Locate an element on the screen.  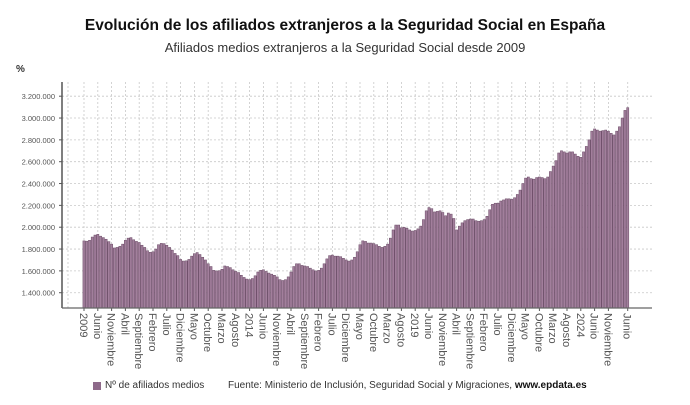
x-tick-label: Octubre is located at coordinates (538, 332).